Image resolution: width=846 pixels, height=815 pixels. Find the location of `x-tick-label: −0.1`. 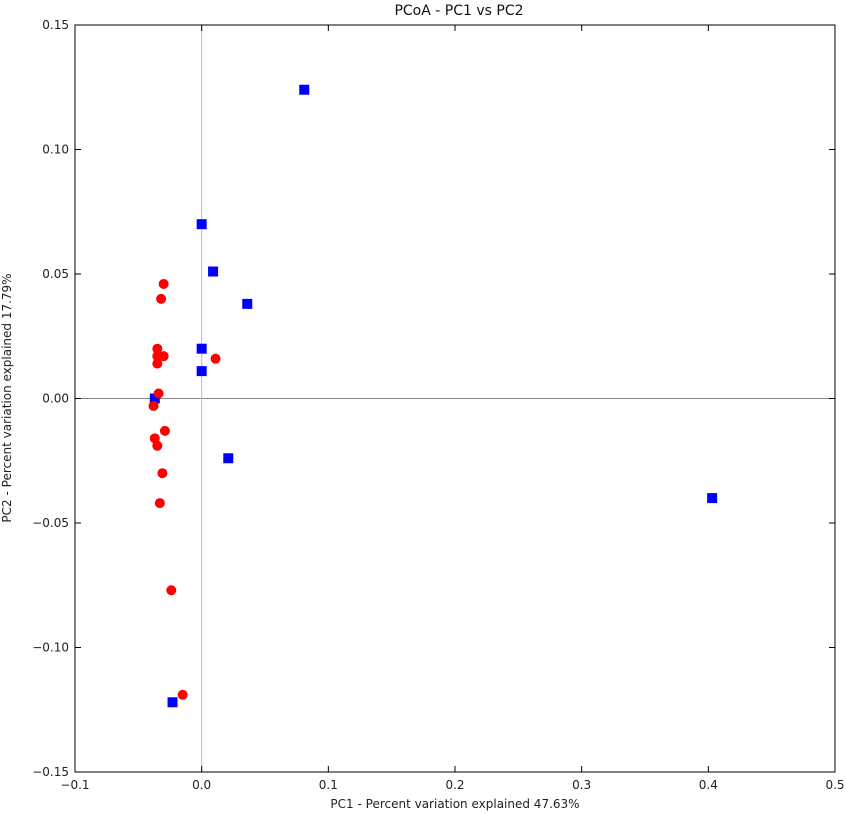

x-tick-label: −0.1 is located at coordinates (74, 785).